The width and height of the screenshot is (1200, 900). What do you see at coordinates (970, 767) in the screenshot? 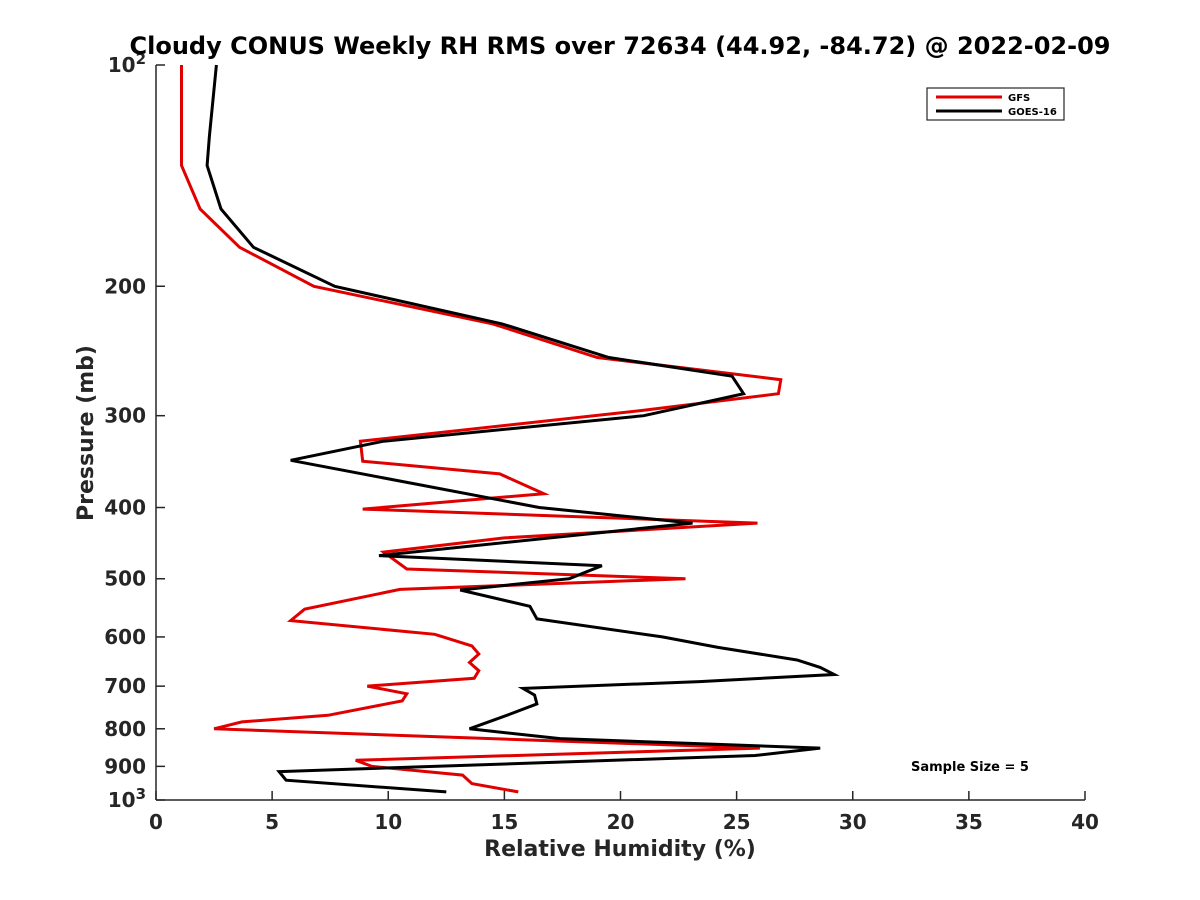
I see `sample-size-annotation: Sample Size = 5` at bounding box center [970, 767].